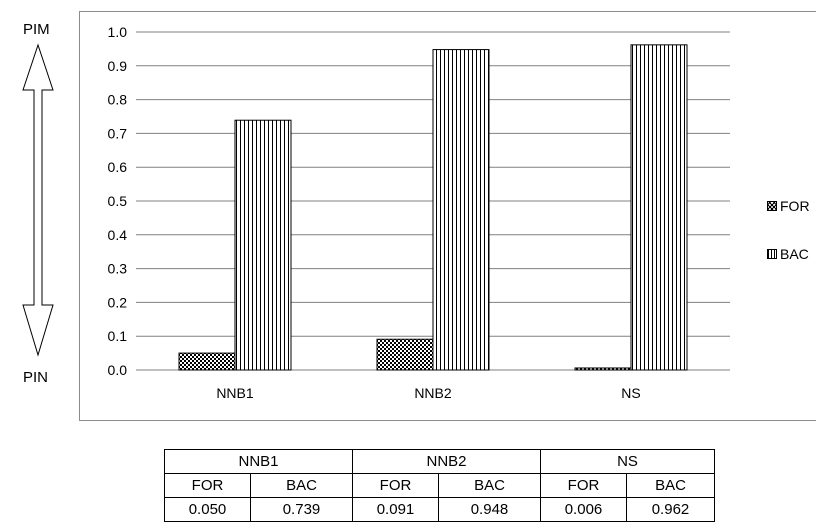 The height and width of the screenshot is (529, 816). Describe the element at coordinates (118, 201) in the screenshot. I see `y-tick-label: 0.5` at that location.